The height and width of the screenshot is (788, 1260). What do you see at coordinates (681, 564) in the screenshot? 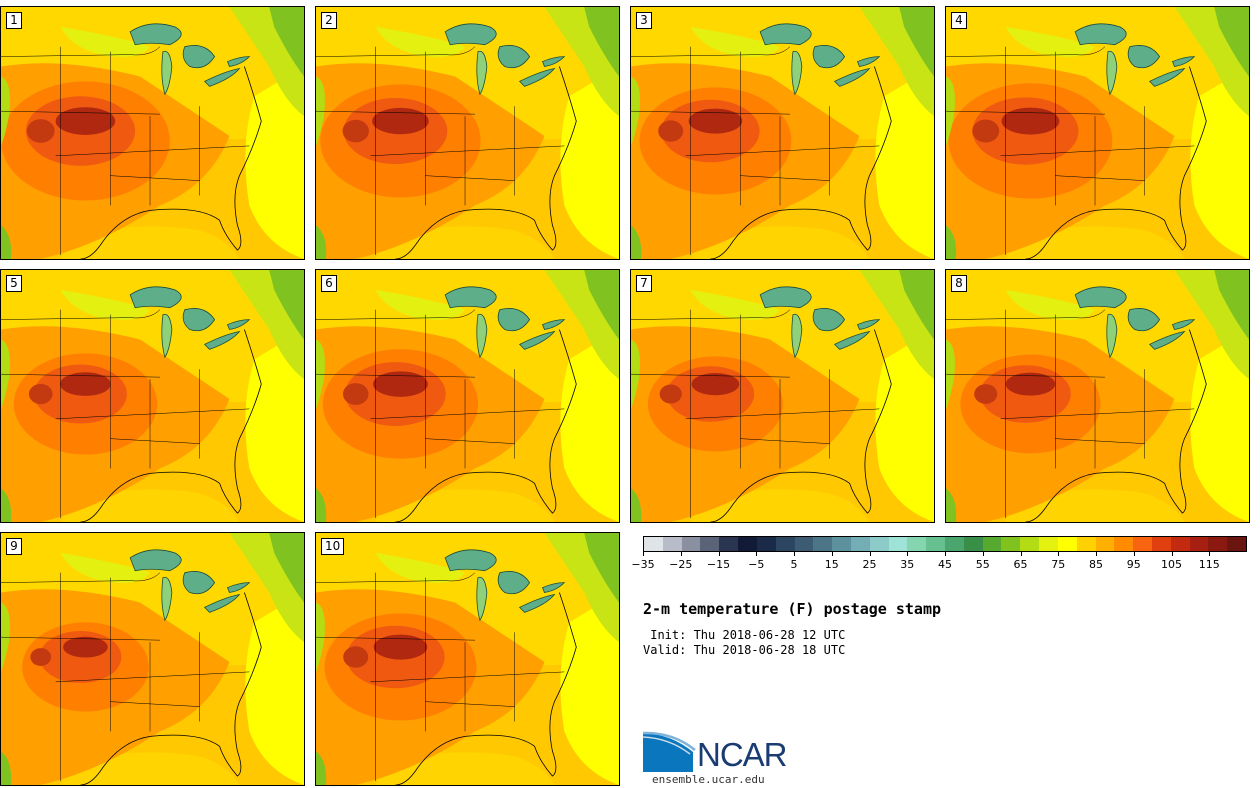
I see `colorbar-tick-label: −25` at bounding box center [681, 564].